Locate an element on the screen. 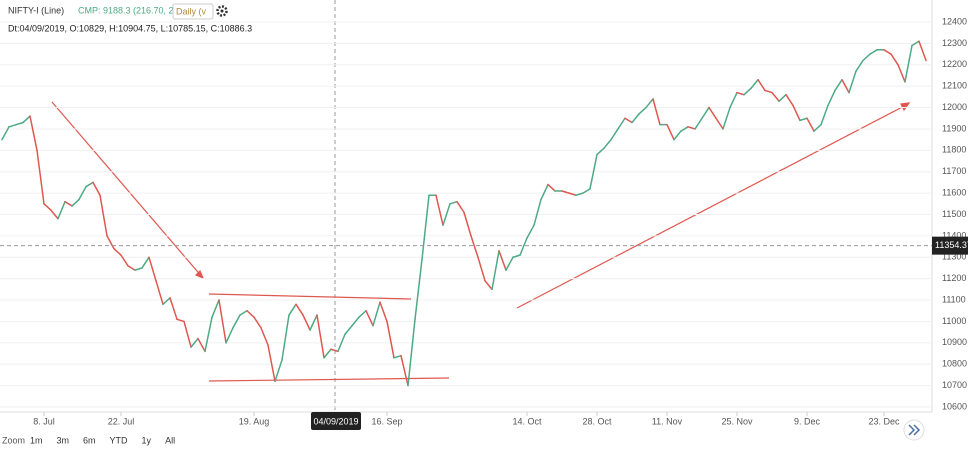 The height and width of the screenshot is (449, 968). y-tick-label: 12100 is located at coordinates (954, 86).